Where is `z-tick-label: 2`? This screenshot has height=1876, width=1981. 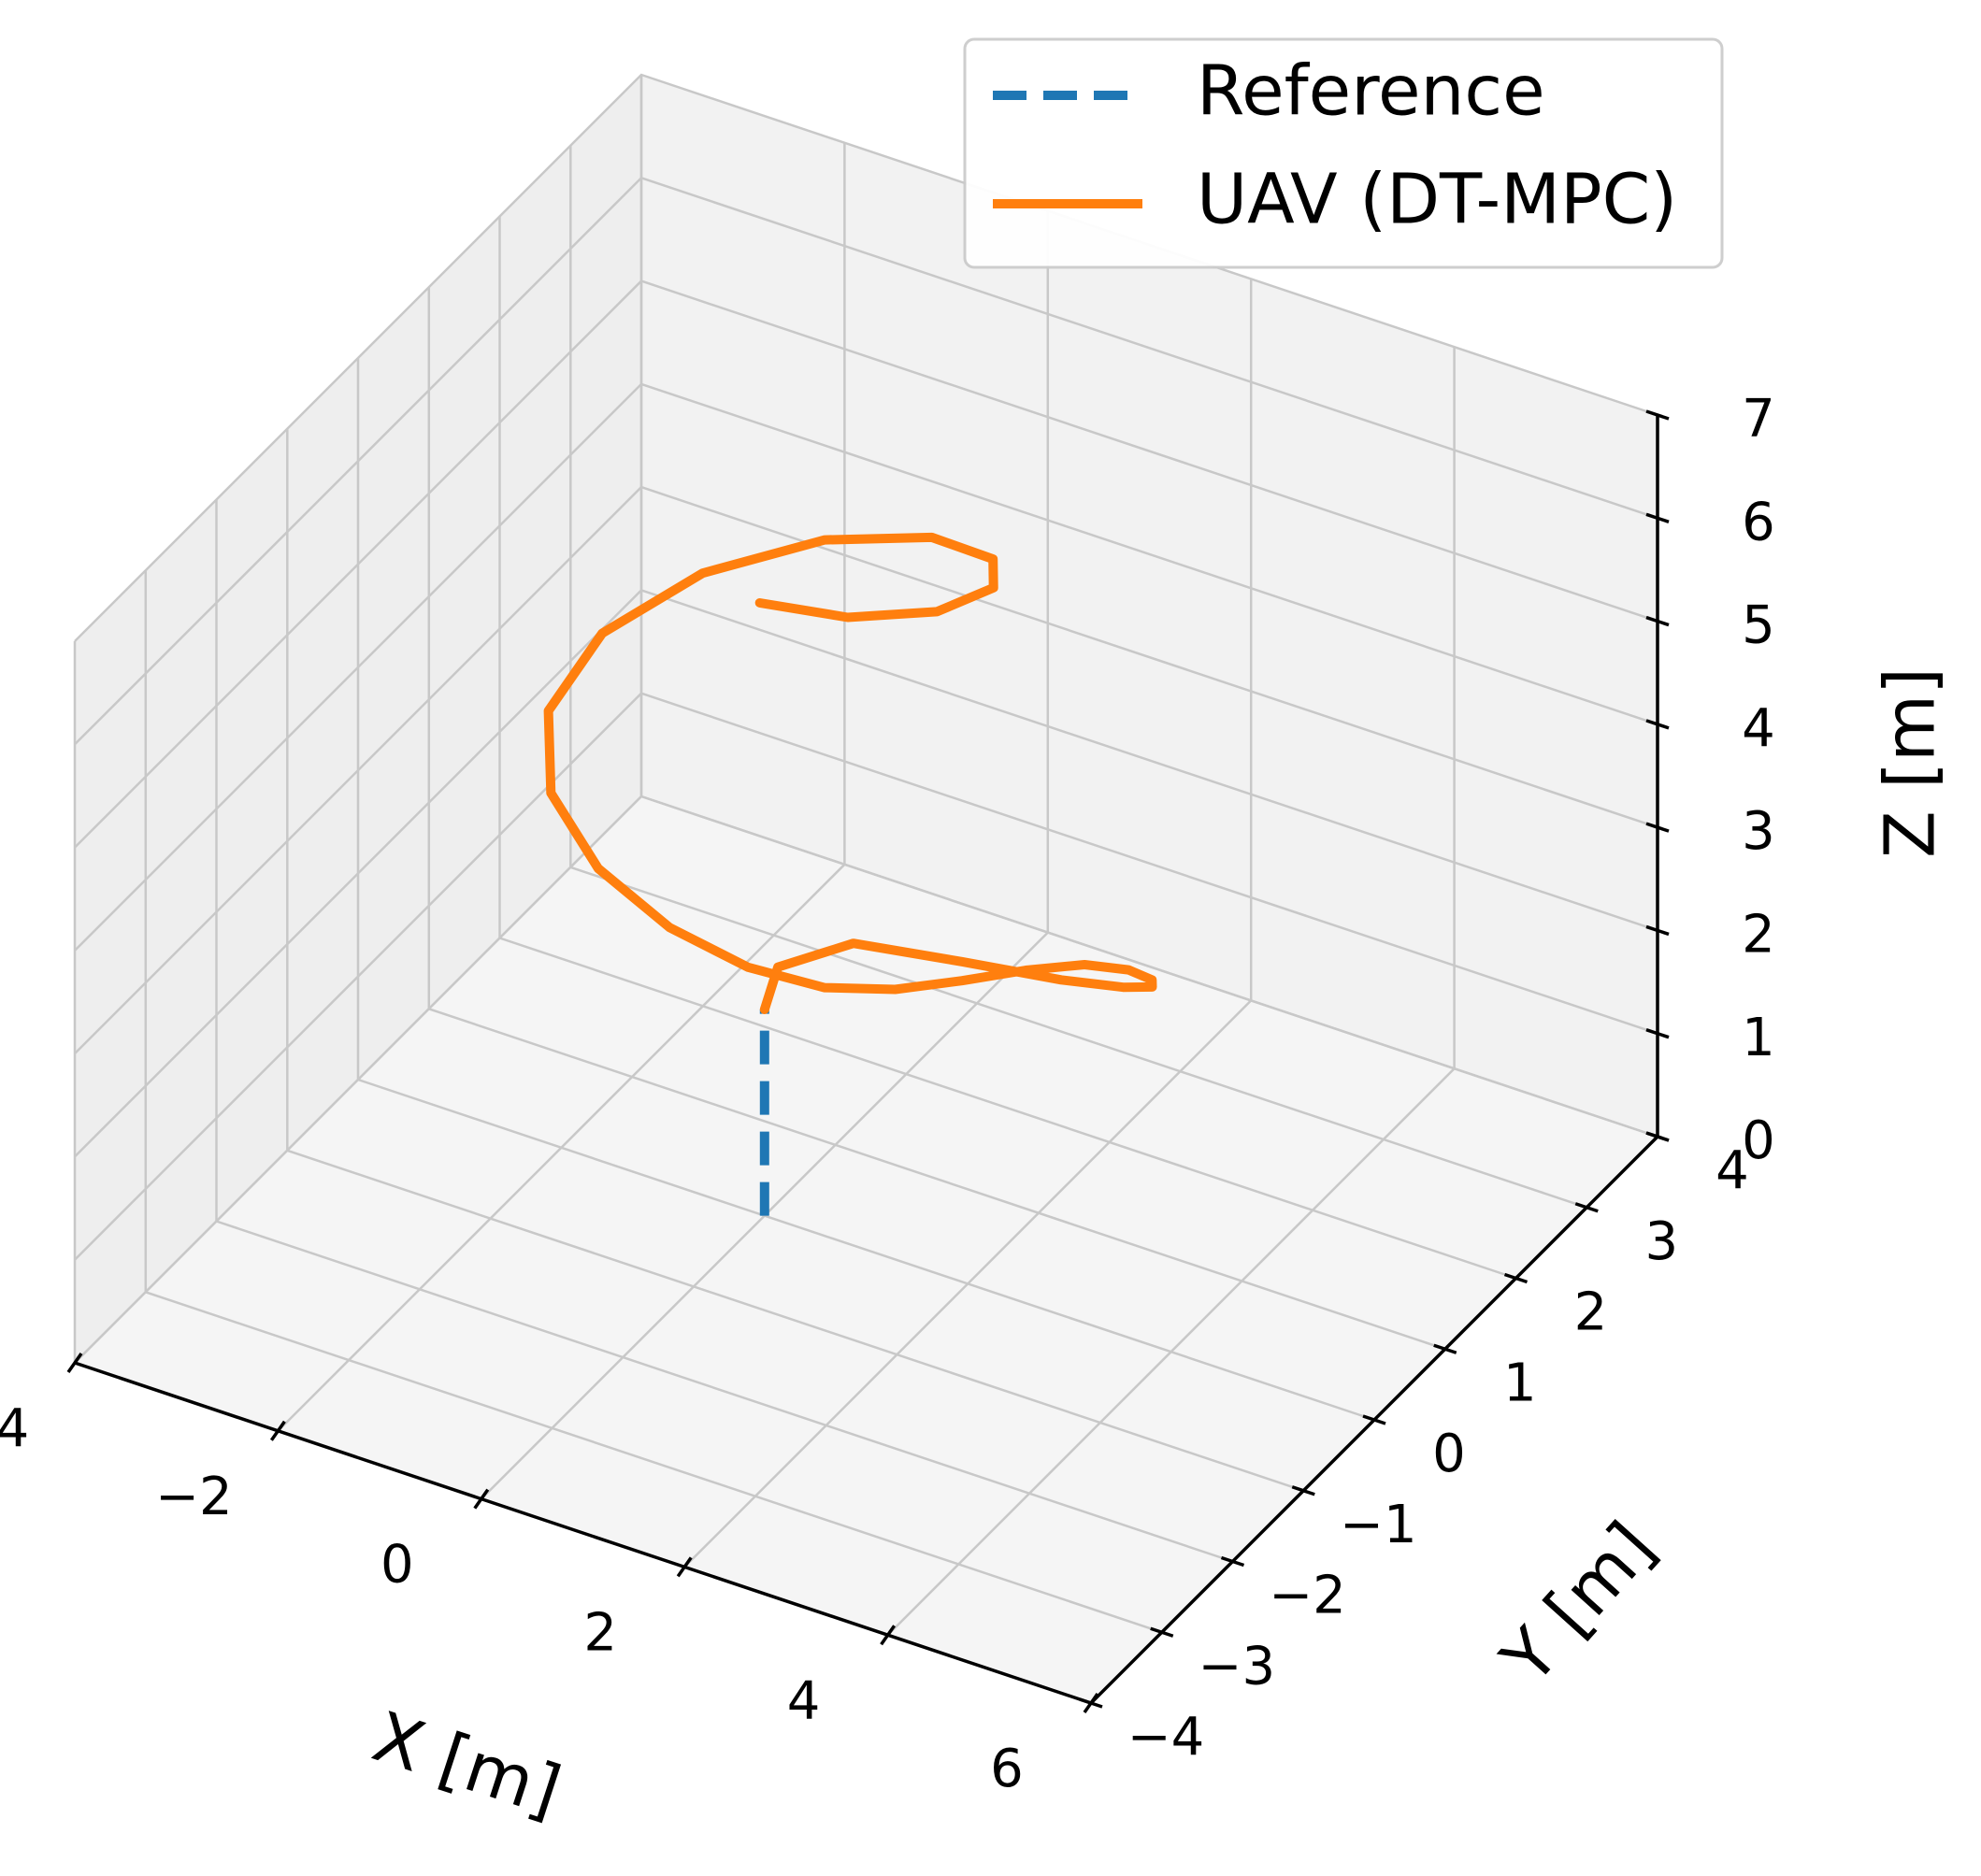 z-tick-label: 2 is located at coordinates (1758, 936).